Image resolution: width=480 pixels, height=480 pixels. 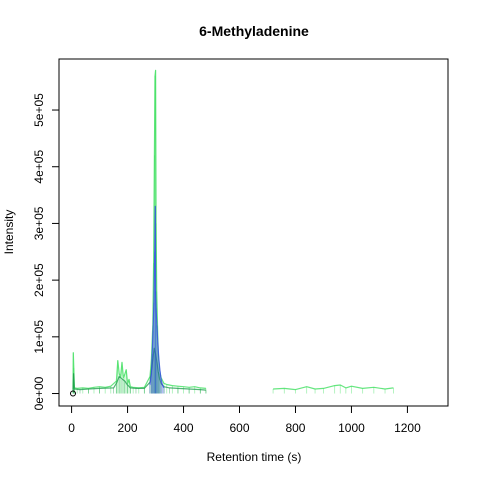 What do you see at coordinates (244, 420) in the screenshot?
I see `x-axis: 0 200 400 600 800 1000 1200` at bounding box center [244, 420].